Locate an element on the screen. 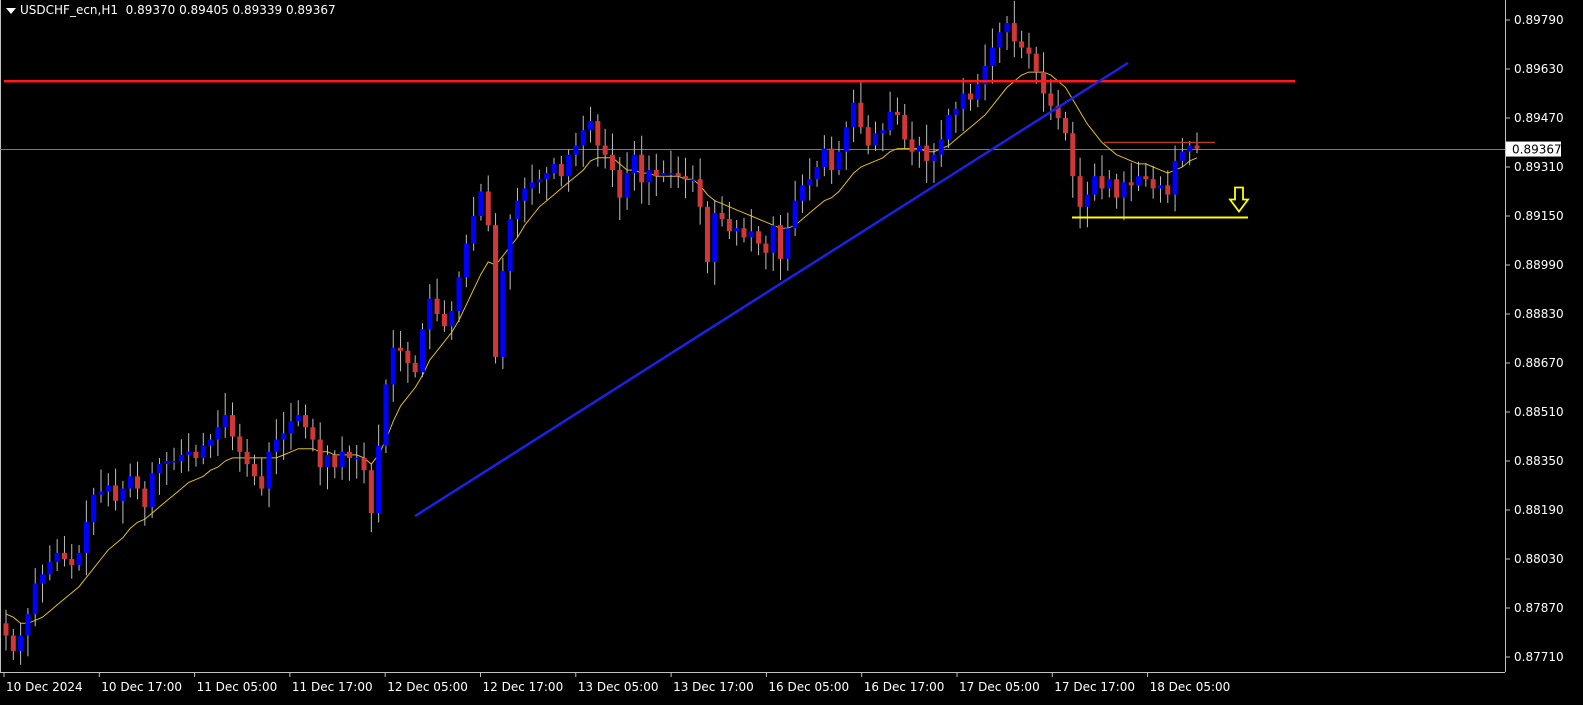 The width and height of the screenshot is (1583, 705). y-tick-label: 0.89310 is located at coordinates (1539, 167).